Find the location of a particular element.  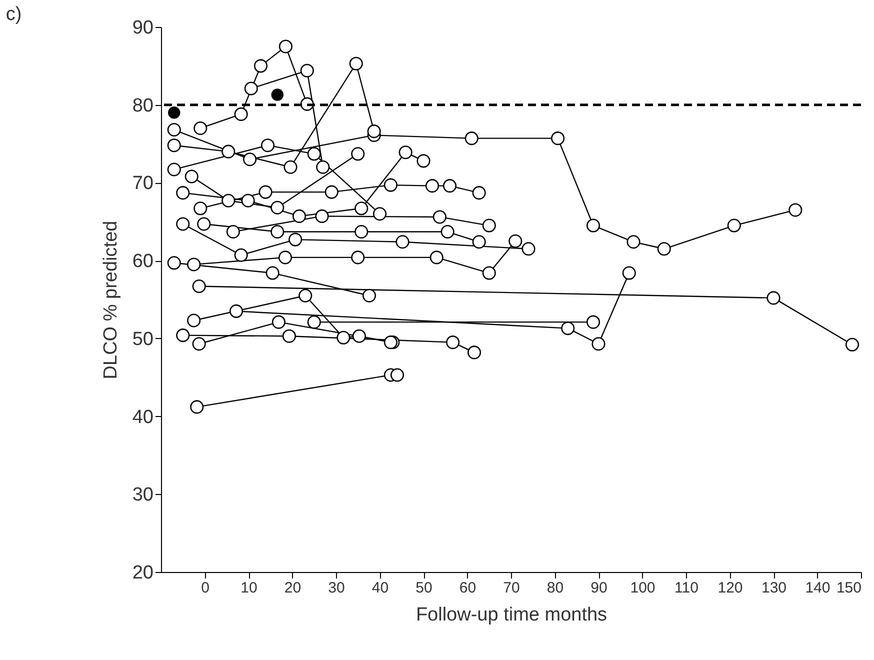

x-tick-label: 100 is located at coordinates (643, 588).